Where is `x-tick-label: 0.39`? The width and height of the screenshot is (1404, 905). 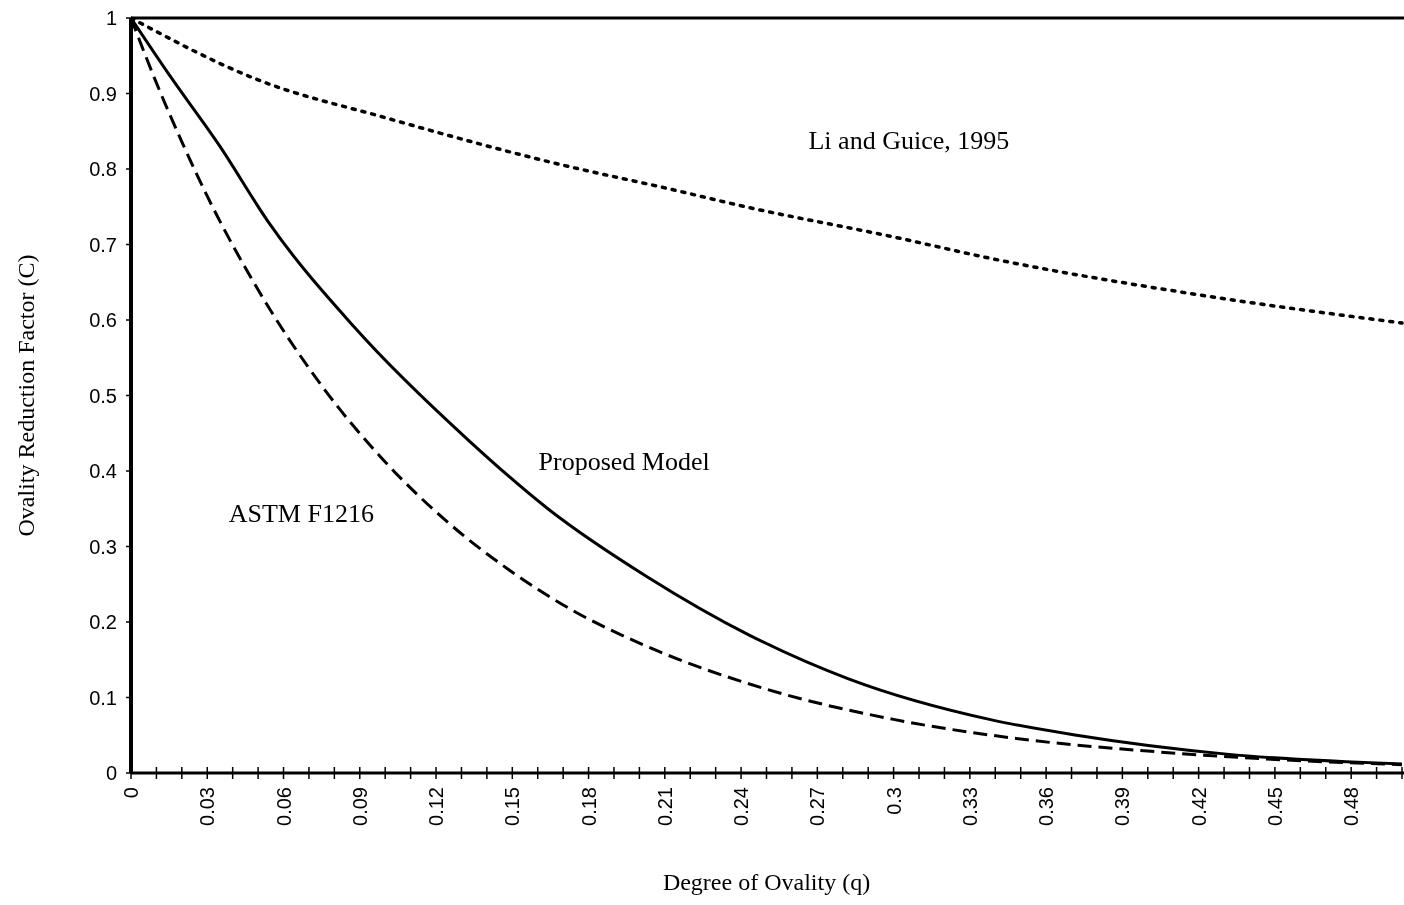 x-tick-label: 0.39 is located at coordinates (1122, 806).